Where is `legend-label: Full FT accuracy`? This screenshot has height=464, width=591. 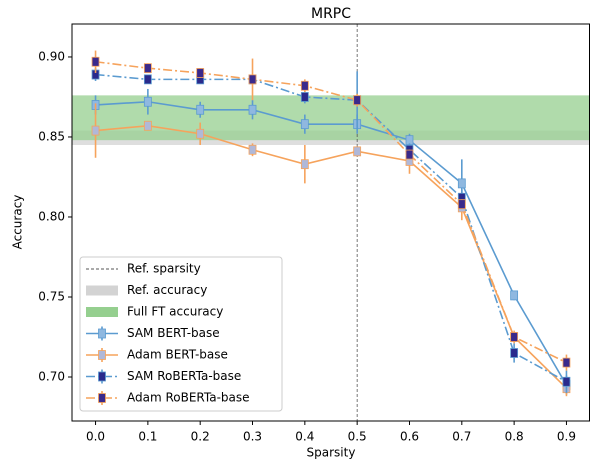 legend-label: Full FT accuracy is located at coordinates (175, 312).